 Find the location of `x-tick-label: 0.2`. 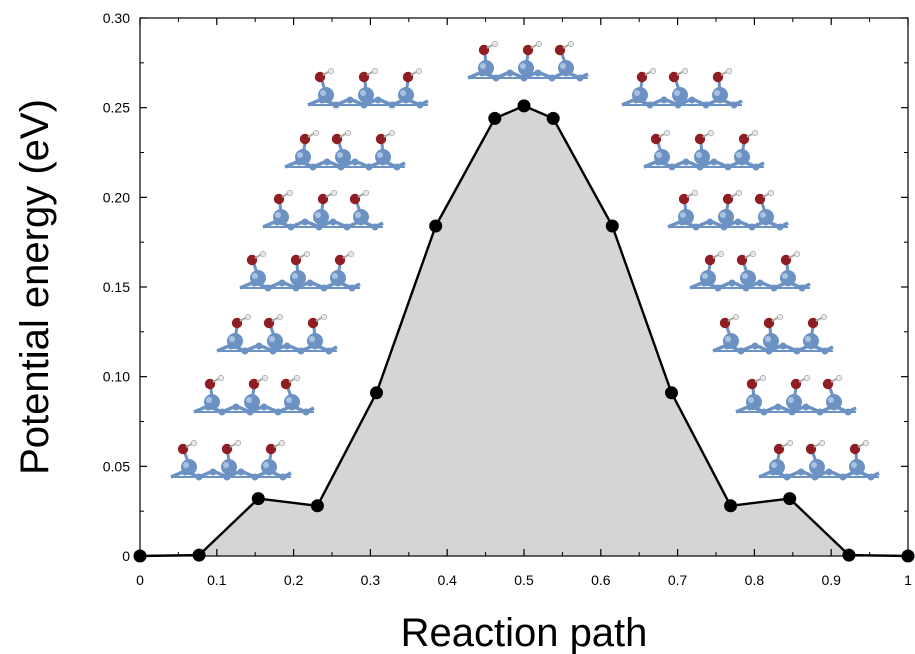

x-tick-label: 0.2 is located at coordinates (294, 580).